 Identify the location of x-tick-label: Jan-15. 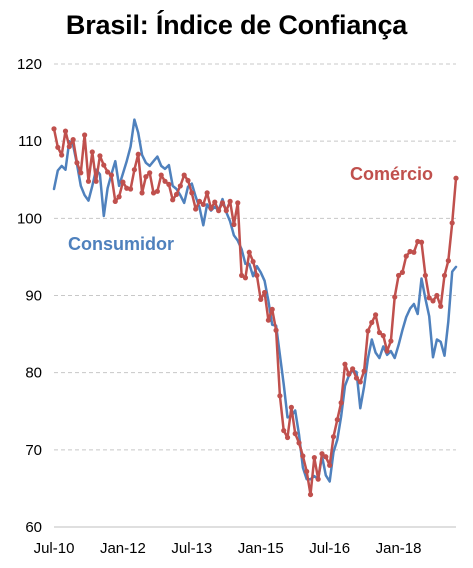
(261, 548).